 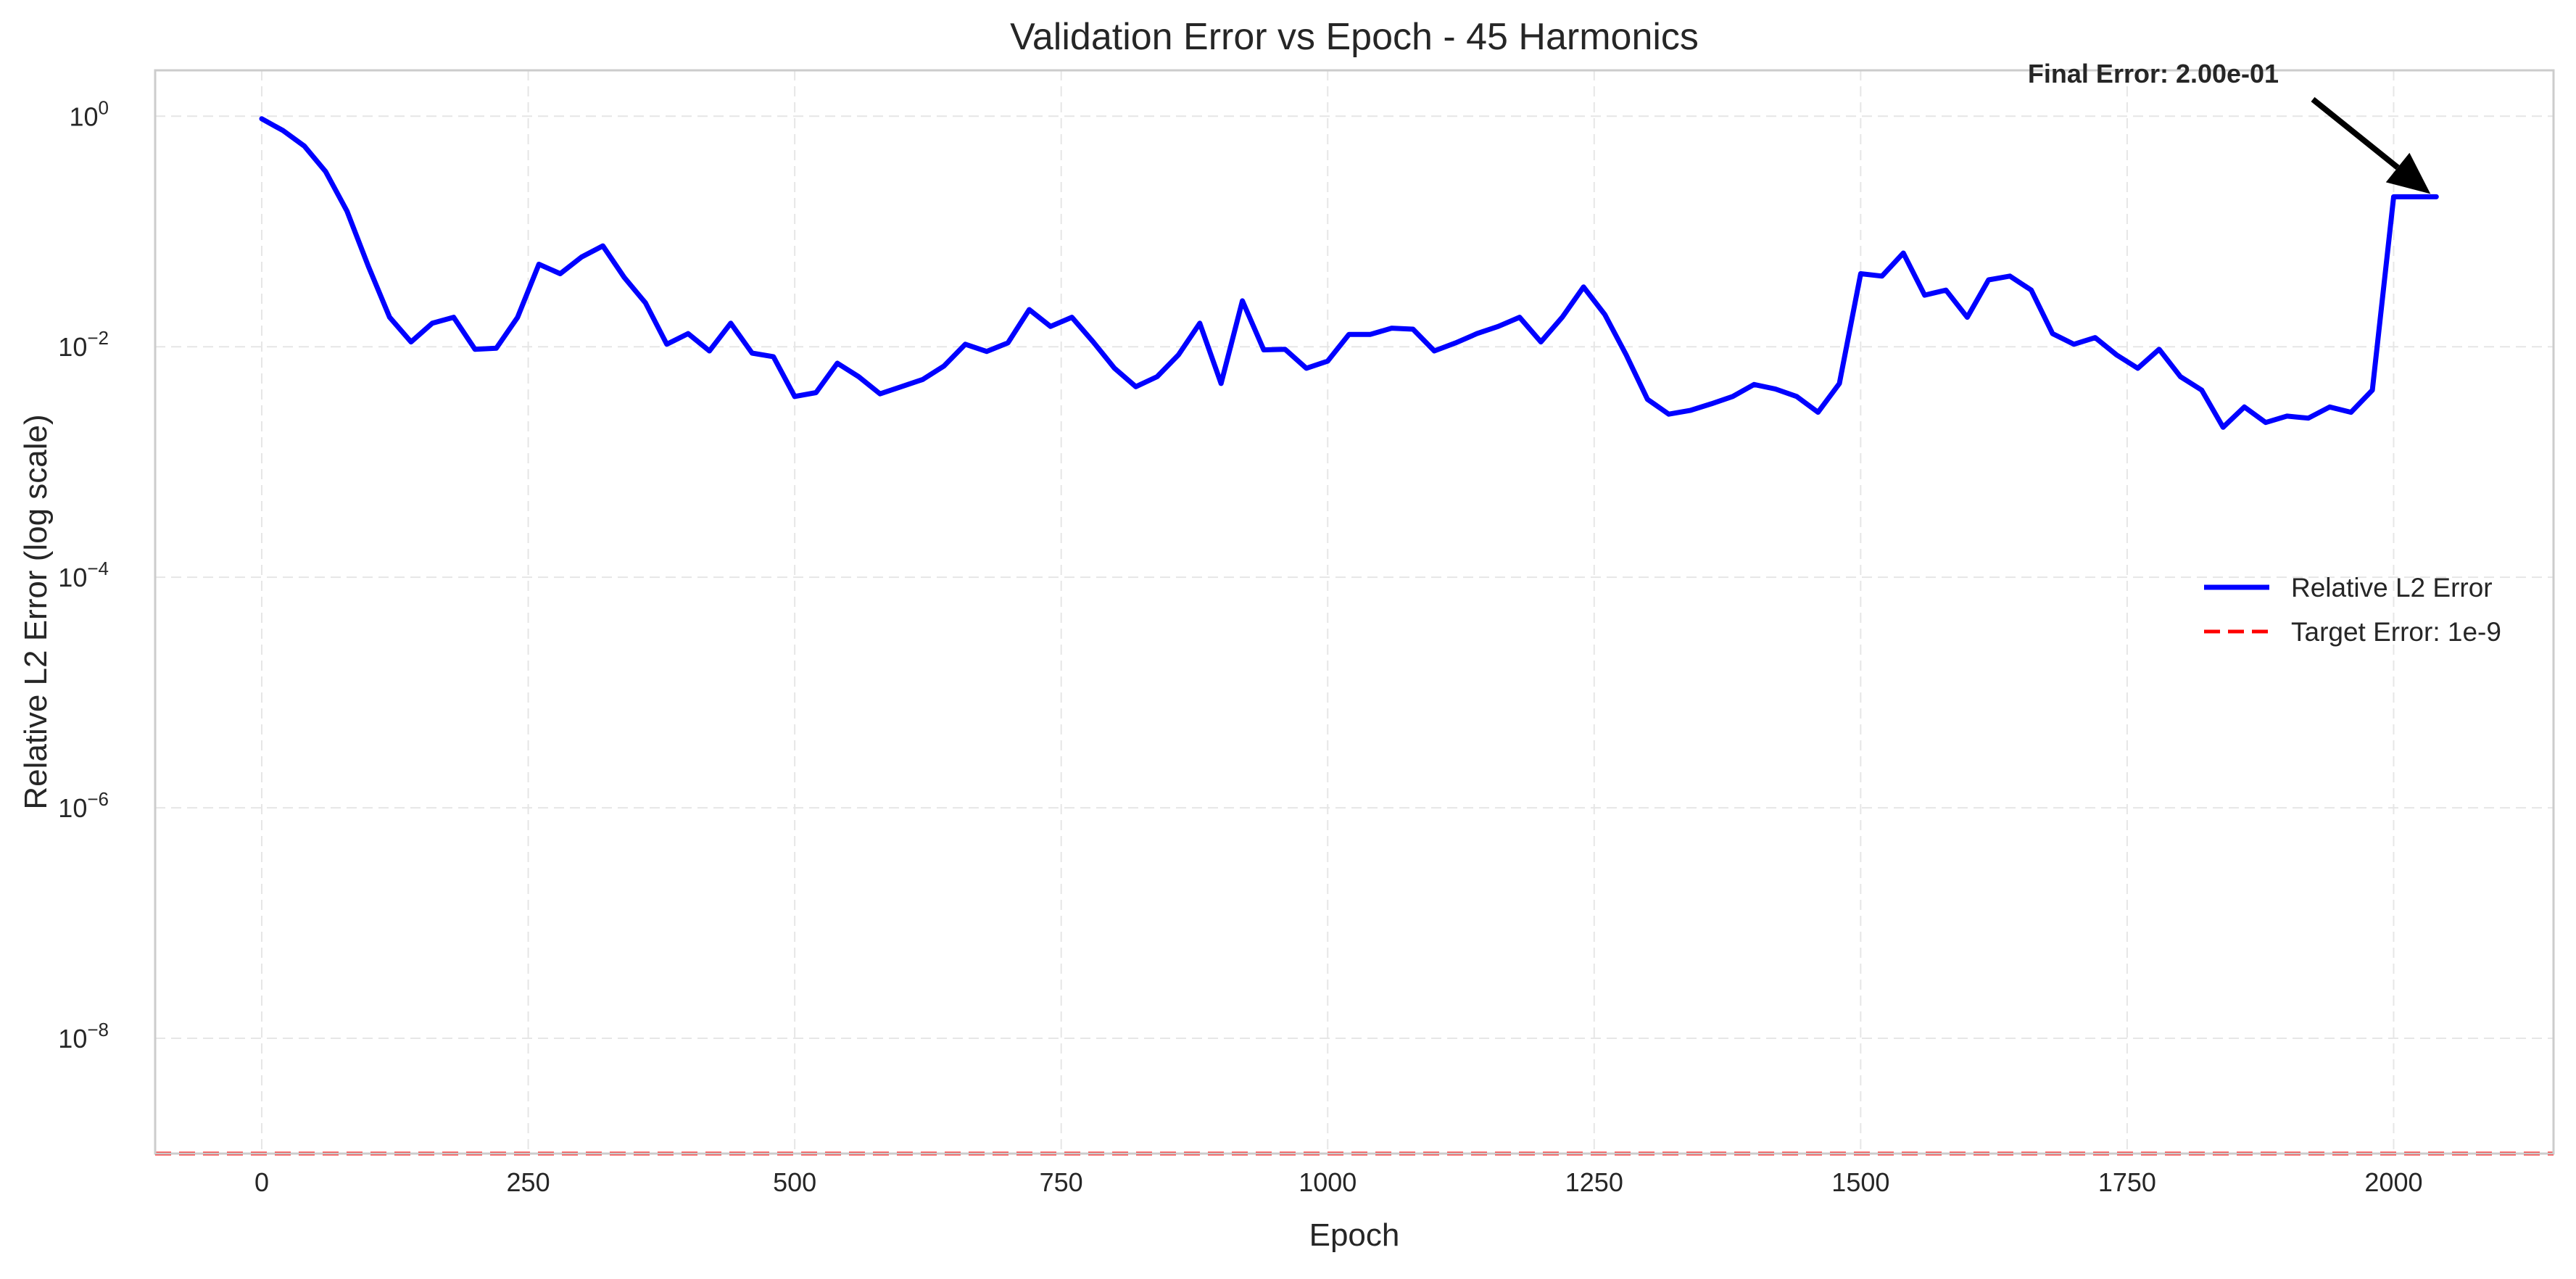 What do you see at coordinates (1594, 1182) in the screenshot?
I see `x-tick-label: 1250` at bounding box center [1594, 1182].